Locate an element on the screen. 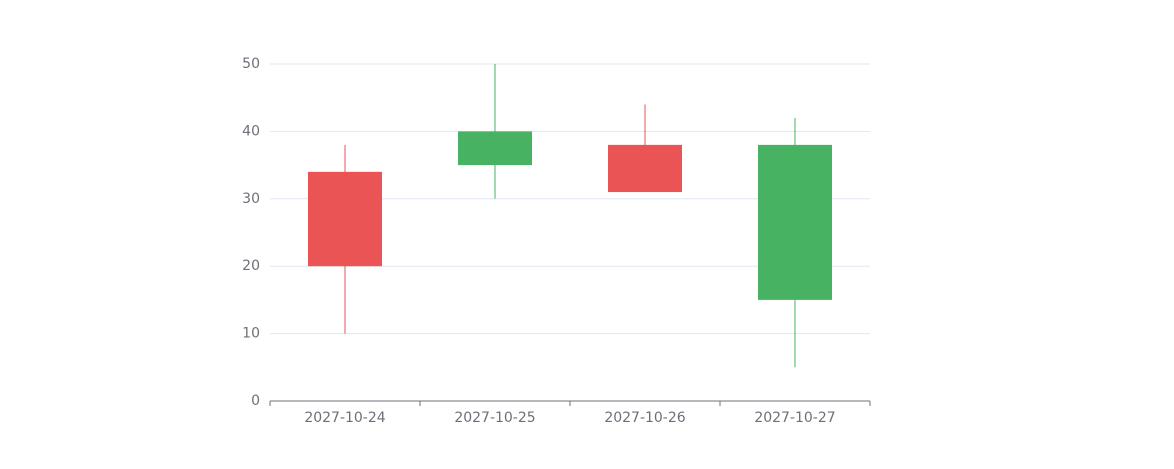 This screenshot has height=469, width=1174. x-tick-label: 2027-10-26 is located at coordinates (644, 418).